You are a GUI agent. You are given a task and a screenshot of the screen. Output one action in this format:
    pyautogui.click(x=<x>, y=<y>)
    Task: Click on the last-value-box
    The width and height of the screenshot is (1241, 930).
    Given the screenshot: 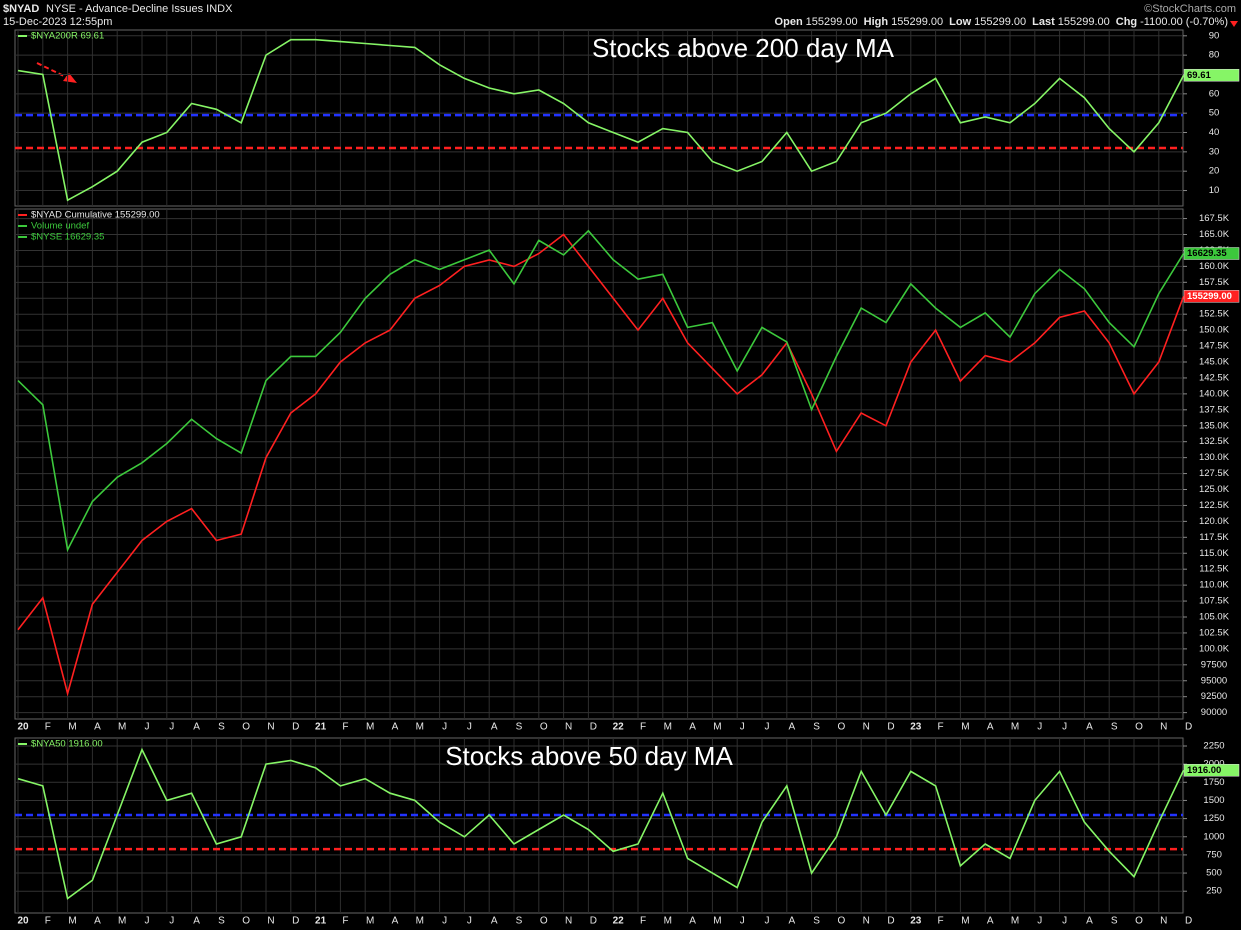 What is the action you would take?
    pyautogui.click(x=1211, y=770)
    